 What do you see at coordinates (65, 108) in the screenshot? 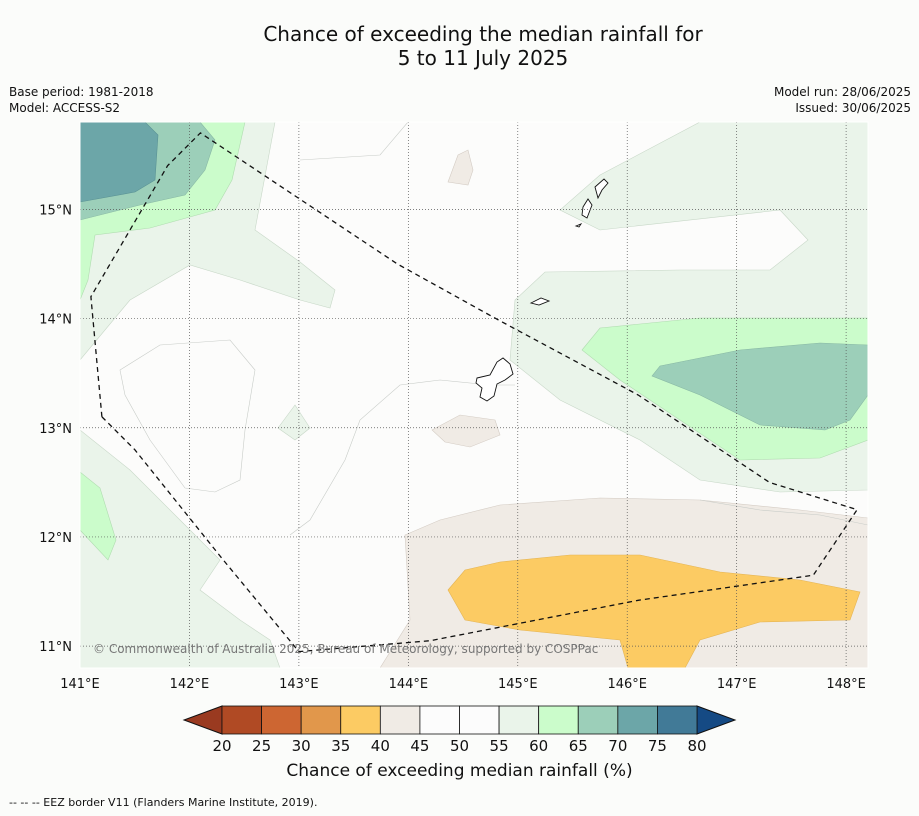
I see `model-text: Model: ACCESS-S2` at bounding box center [65, 108].